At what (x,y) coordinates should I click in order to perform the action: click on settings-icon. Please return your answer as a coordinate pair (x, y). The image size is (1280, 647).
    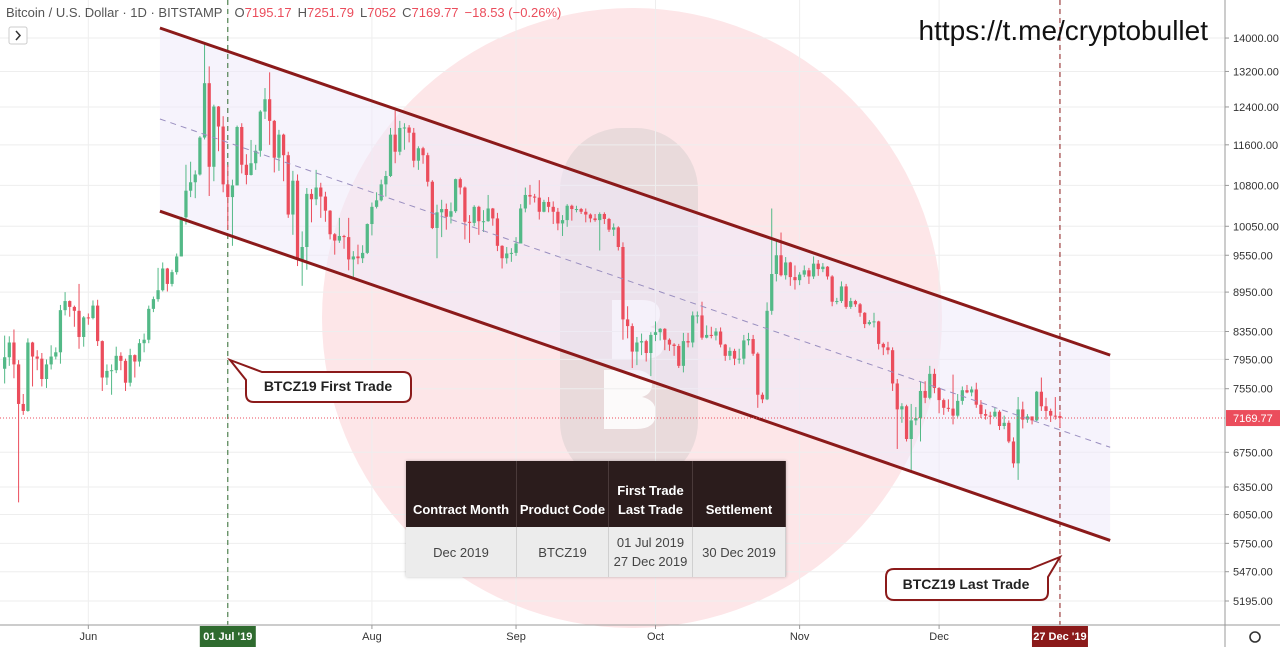
    Looking at the image, I should click on (1255, 637).